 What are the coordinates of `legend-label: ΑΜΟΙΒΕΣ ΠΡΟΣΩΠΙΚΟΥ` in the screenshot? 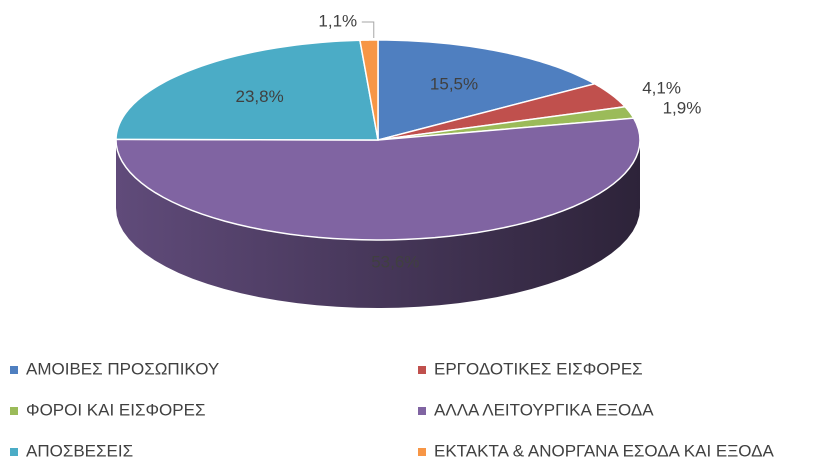 It's located at (122, 368).